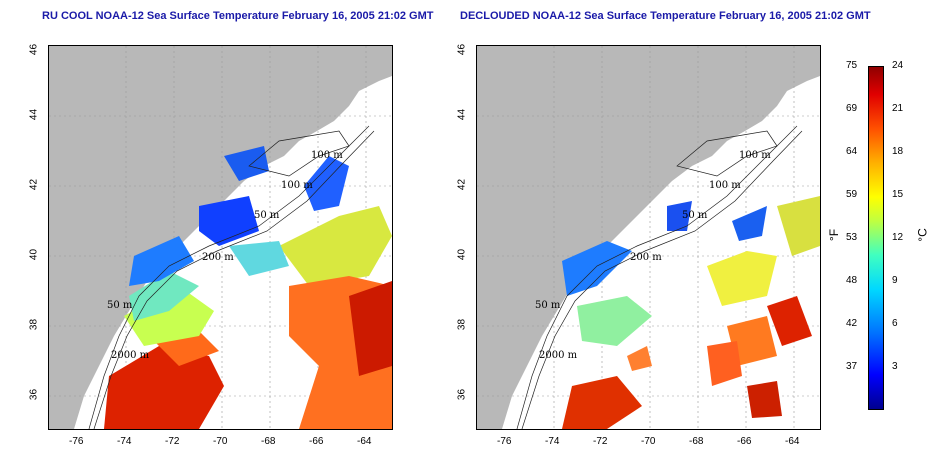 The height and width of the screenshot is (475, 950). Describe the element at coordinates (852, 323) in the screenshot. I see `fahrenheit-tick-label: 42` at that location.